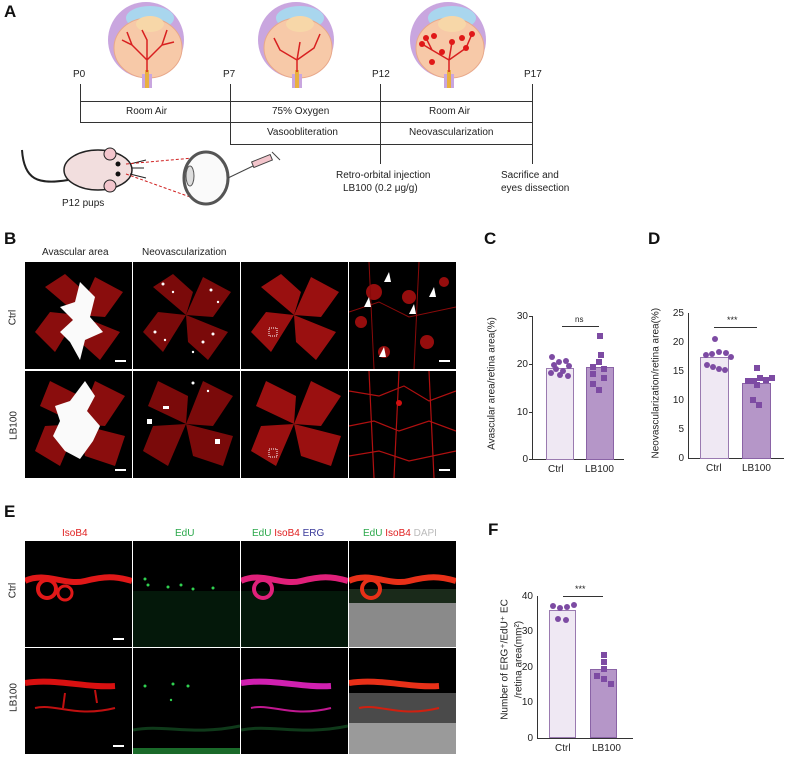 The height and width of the screenshot is (758, 787). Describe the element at coordinates (381, 74) in the screenshot. I see `timepoint-p12: P12` at that location.